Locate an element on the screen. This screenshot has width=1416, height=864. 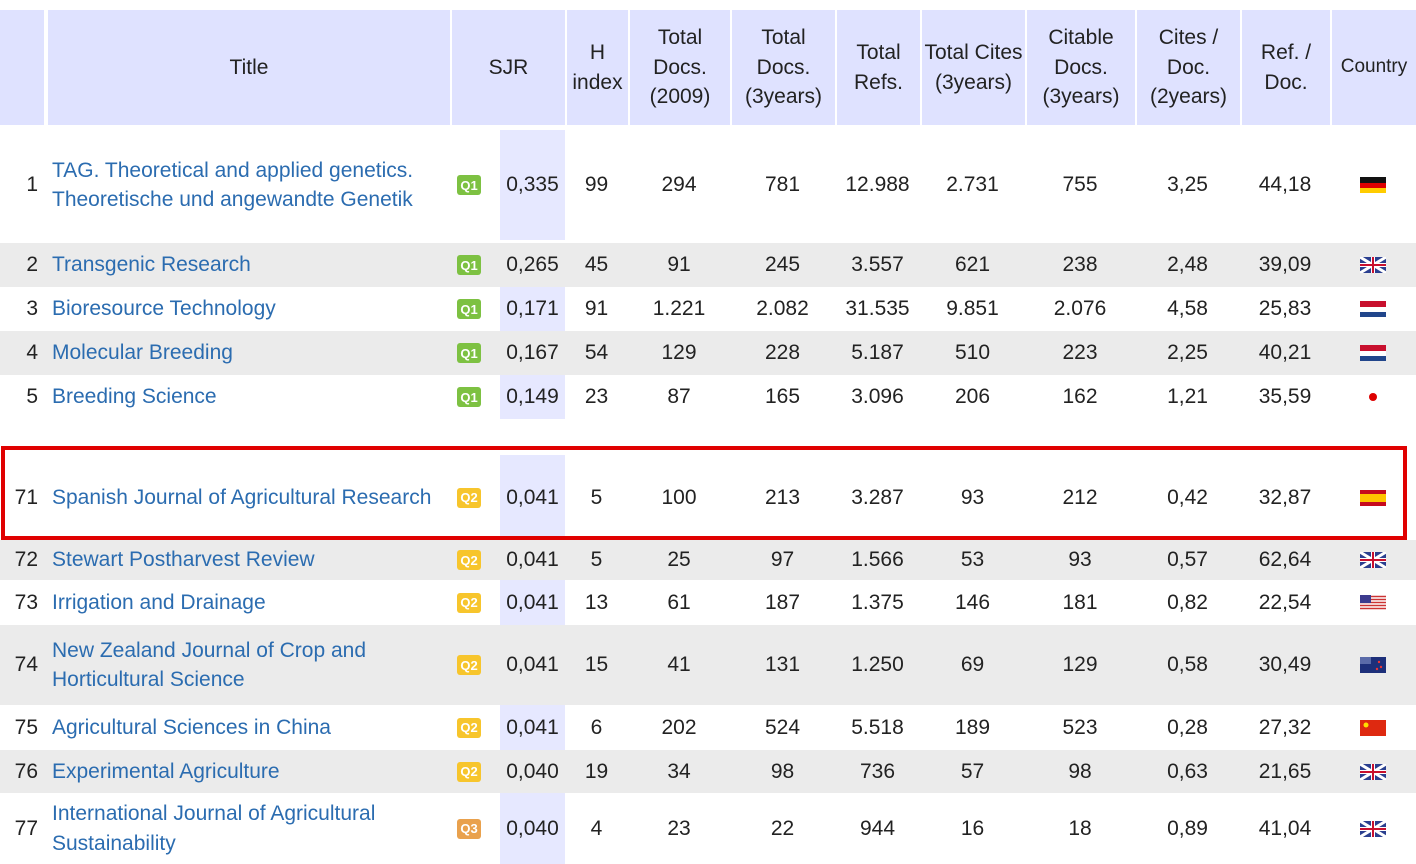
cell-value: 91 is located at coordinates (596, 309).